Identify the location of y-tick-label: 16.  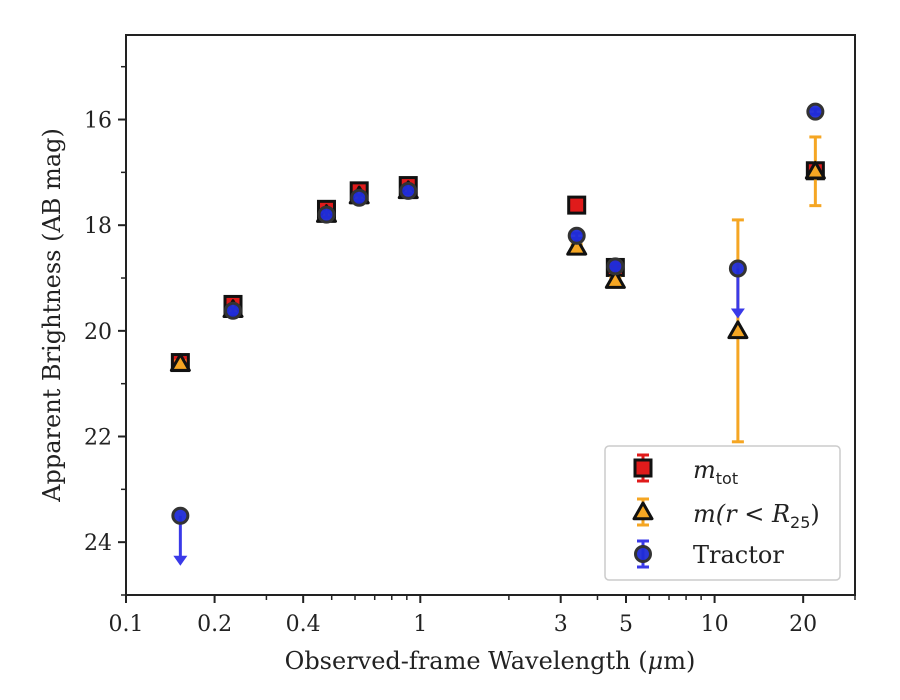
(98, 121).